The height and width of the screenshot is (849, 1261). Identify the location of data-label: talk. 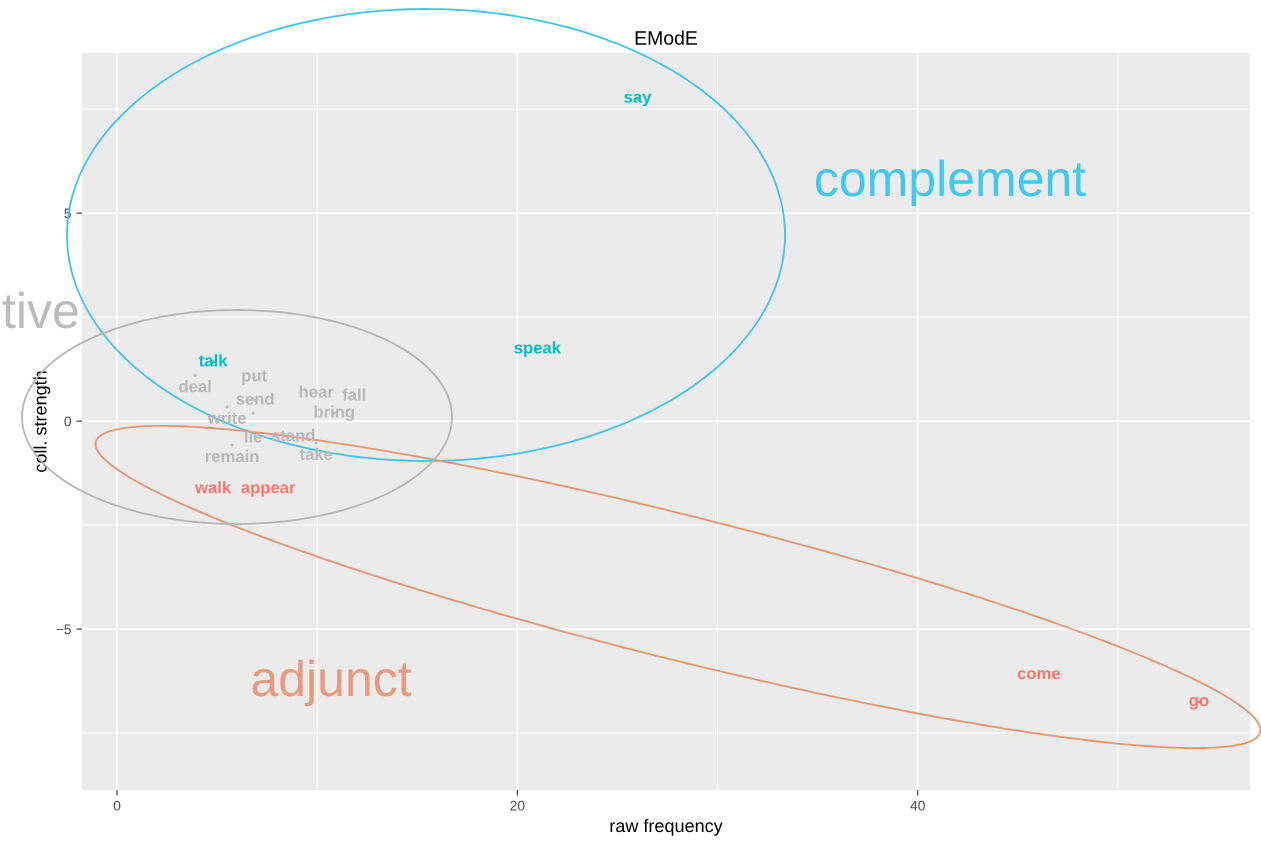
(213, 360).